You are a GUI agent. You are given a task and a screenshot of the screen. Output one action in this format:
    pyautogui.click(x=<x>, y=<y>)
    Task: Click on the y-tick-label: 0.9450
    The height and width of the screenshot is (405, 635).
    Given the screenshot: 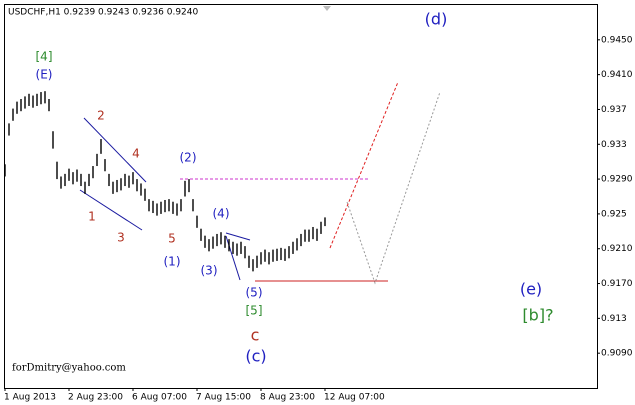 What is the action you would take?
    pyautogui.click(x=617, y=40)
    